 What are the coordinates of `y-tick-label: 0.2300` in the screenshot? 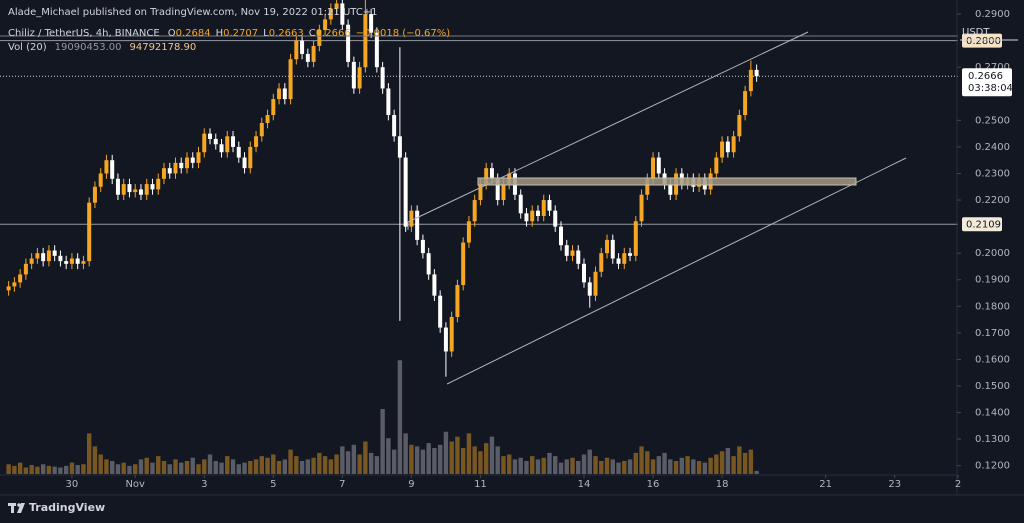 It's located at (992, 173).